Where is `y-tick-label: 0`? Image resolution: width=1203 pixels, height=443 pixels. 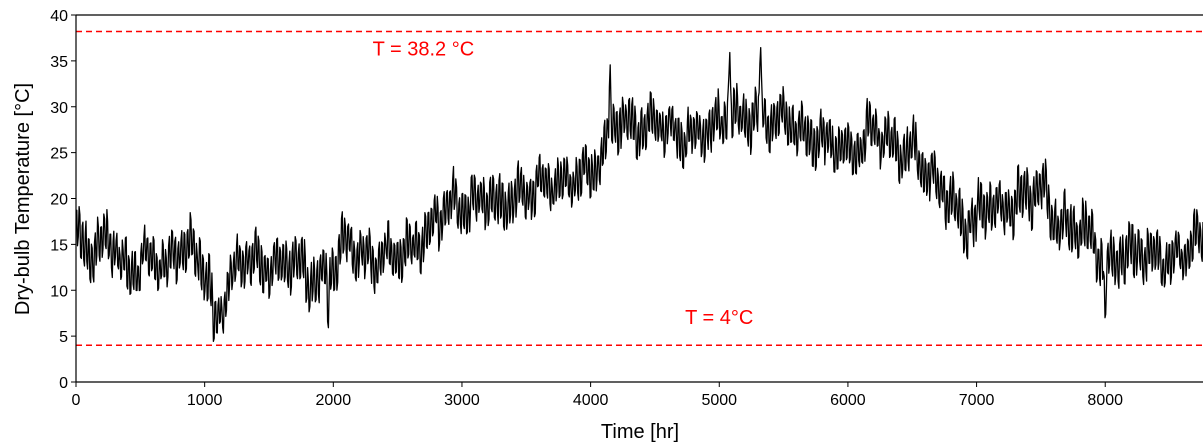
y-tick-label: 0 is located at coordinates (63, 383).